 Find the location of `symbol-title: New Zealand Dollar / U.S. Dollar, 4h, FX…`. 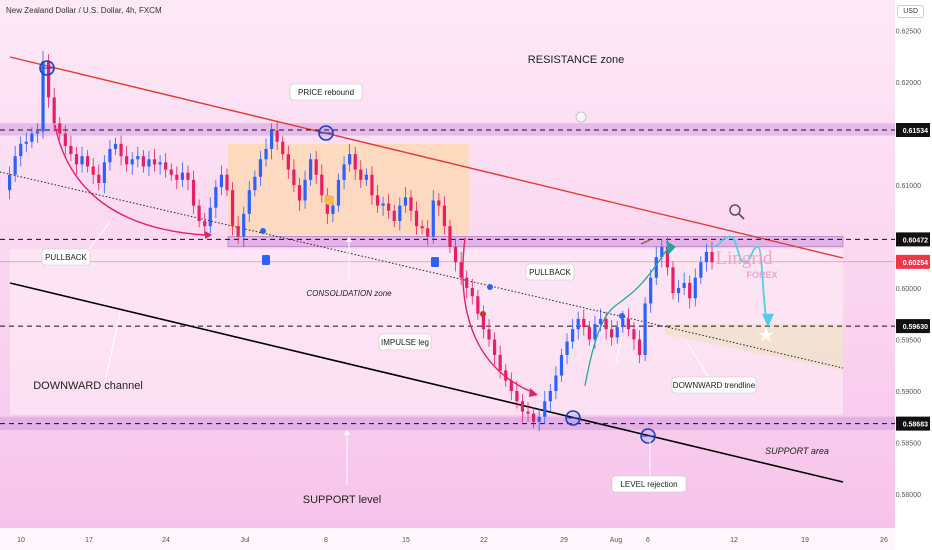

symbol-title: New Zealand Dollar / U.S. Dollar, 4h, FX… is located at coordinates (84, 10).